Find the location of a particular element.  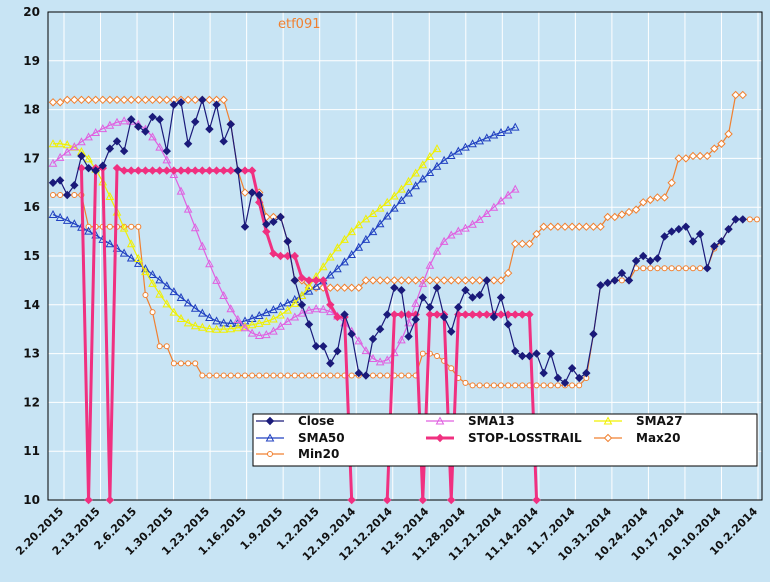

y-tick-label: 18 is located at coordinates (31, 110).